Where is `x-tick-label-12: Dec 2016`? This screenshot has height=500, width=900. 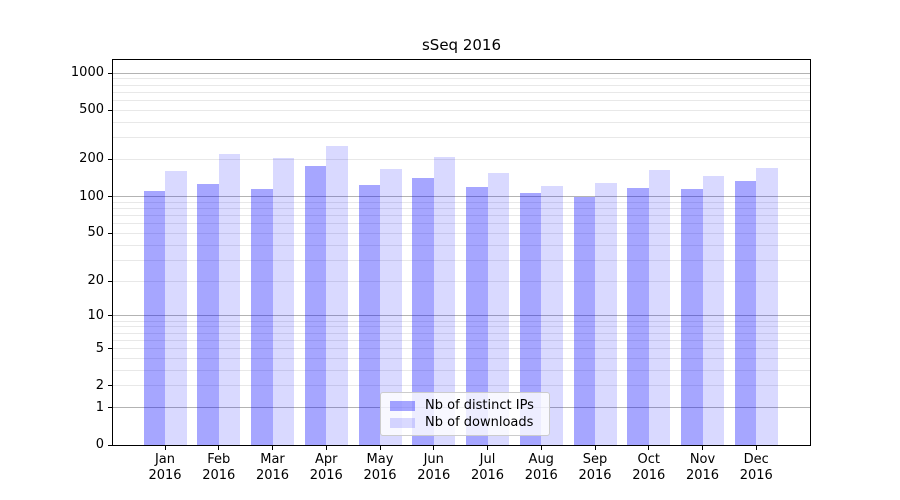 x-tick-label-12: Dec 2016 is located at coordinates (756, 467).